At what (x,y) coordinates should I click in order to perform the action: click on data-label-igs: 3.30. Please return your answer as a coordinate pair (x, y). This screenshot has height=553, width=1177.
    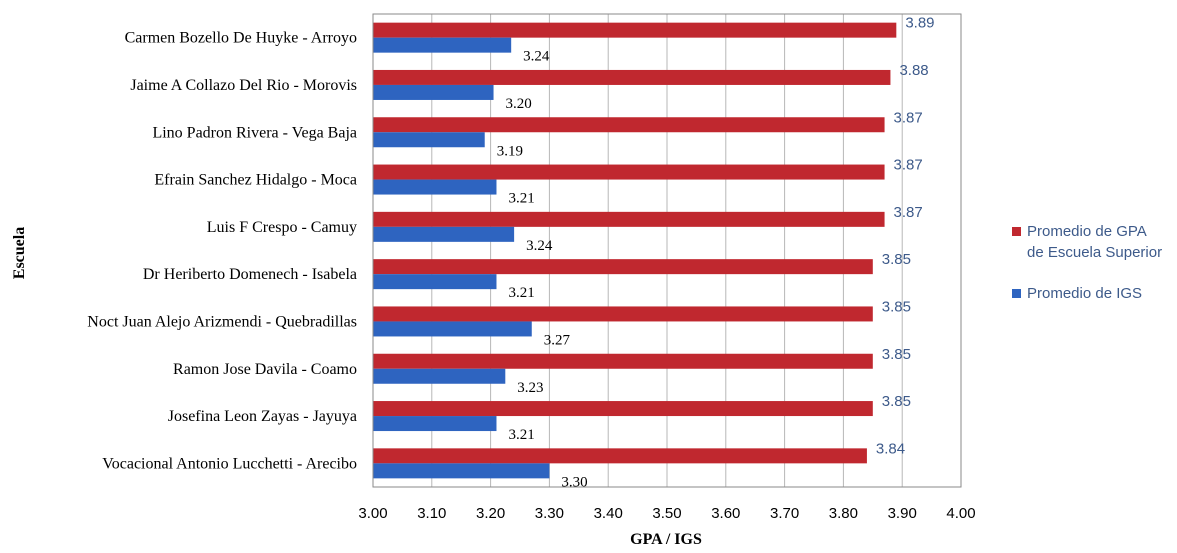
    Looking at the image, I should click on (574, 482).